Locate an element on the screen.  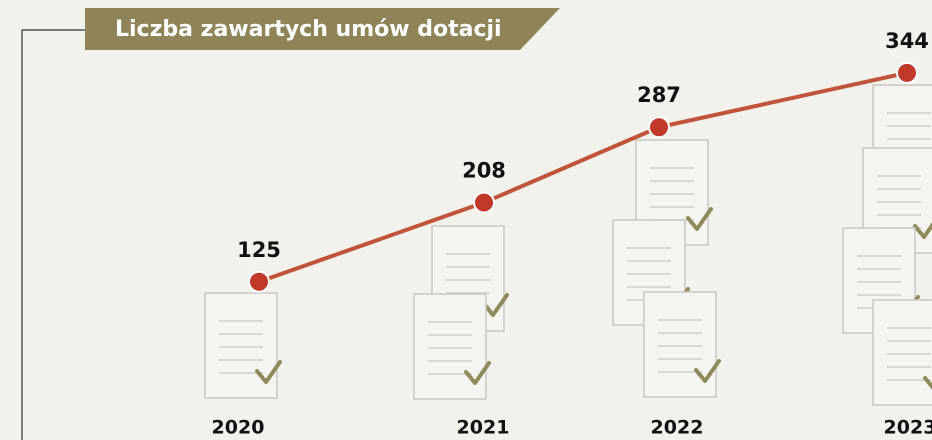
data-label: 287 is located at coordinates (659, 95).